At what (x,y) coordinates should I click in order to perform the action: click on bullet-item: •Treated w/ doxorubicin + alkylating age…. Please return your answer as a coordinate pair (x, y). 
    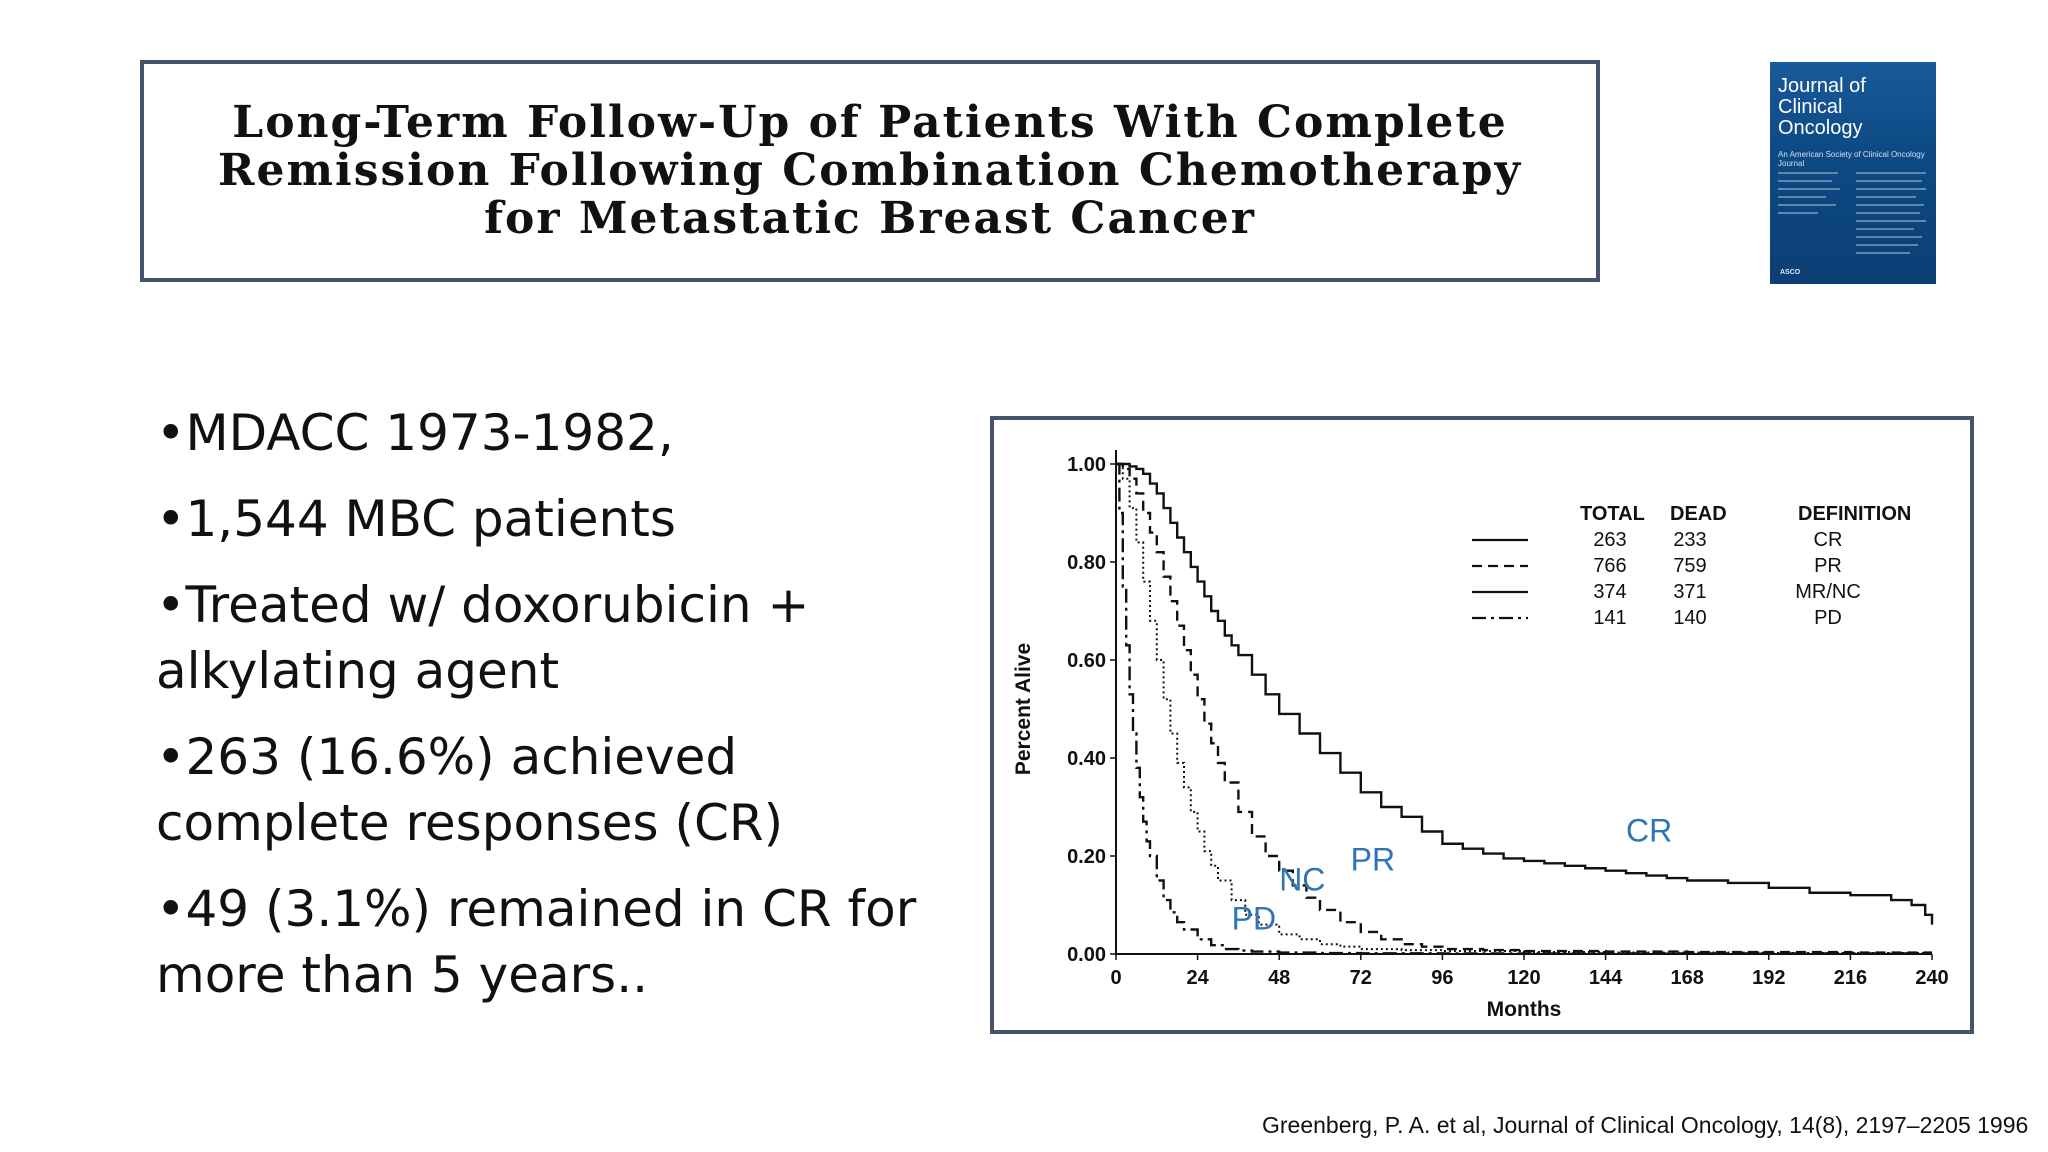
    Looking at the image, I should click on (483, 638).